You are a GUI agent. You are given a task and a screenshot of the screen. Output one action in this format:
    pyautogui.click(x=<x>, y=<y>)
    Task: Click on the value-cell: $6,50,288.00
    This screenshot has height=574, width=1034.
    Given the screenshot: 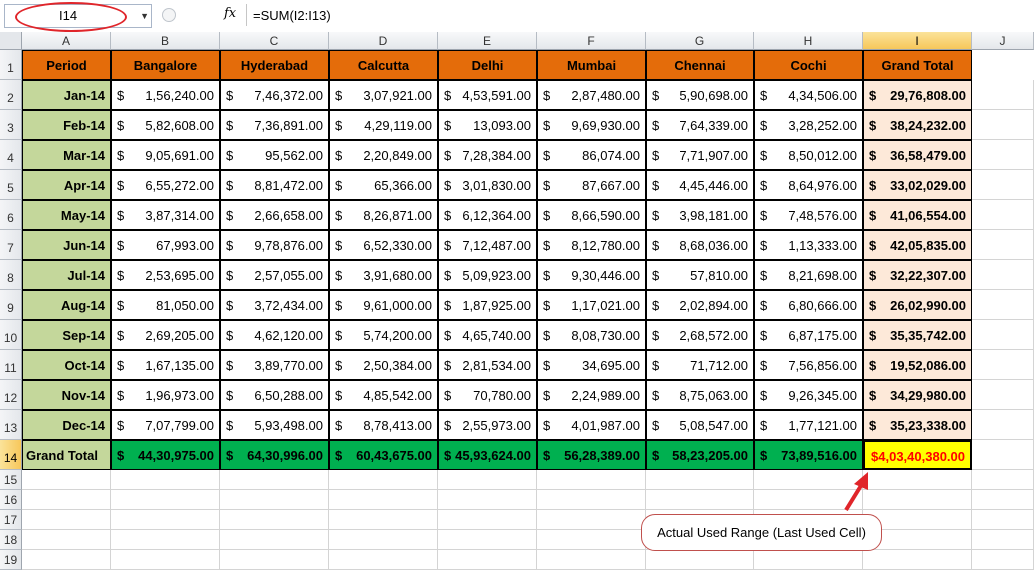 What is the action you would take?
    pyautogui.click(x=274, y=395)
    